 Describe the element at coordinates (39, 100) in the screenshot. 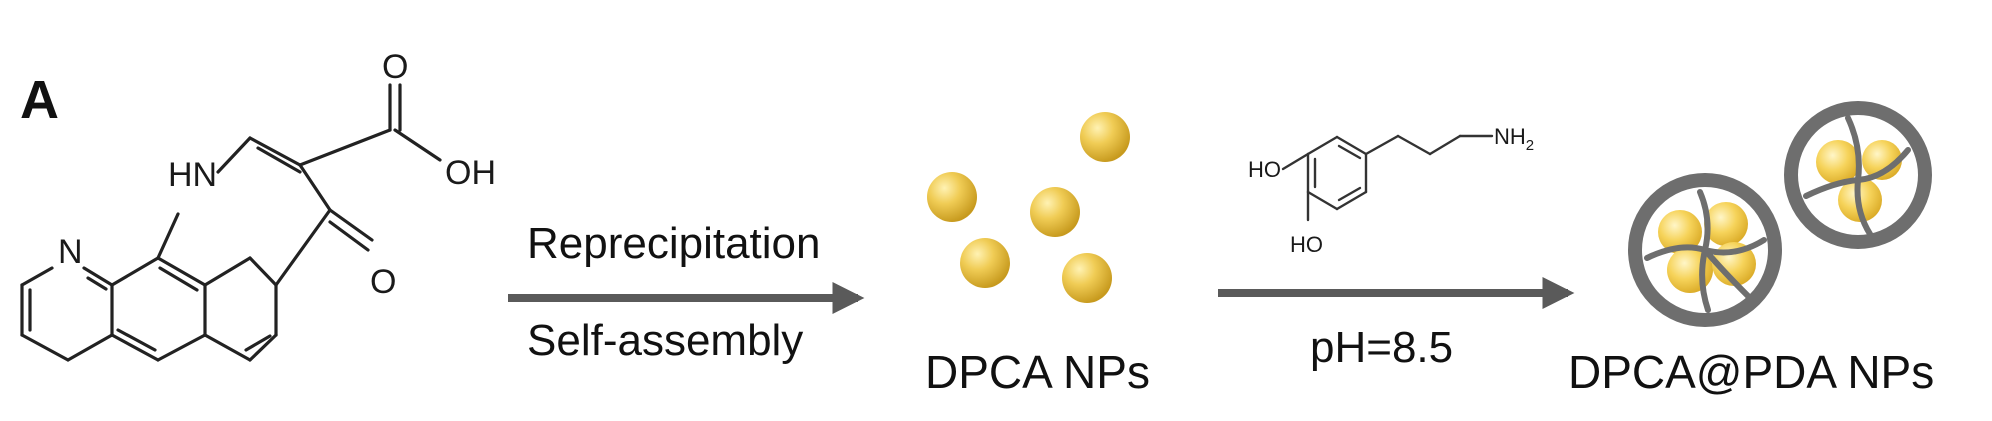

I see `panel-label: A` at that location.